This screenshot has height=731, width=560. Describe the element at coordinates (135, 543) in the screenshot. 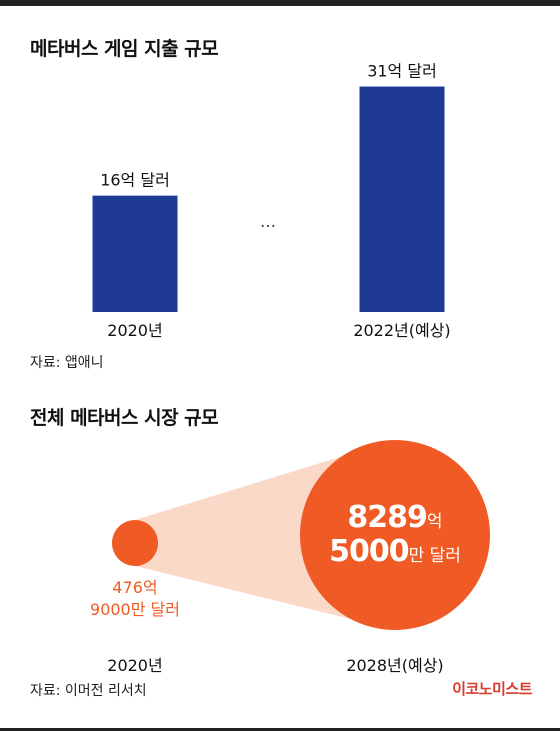

I see `small-bubble-2020` at that location.